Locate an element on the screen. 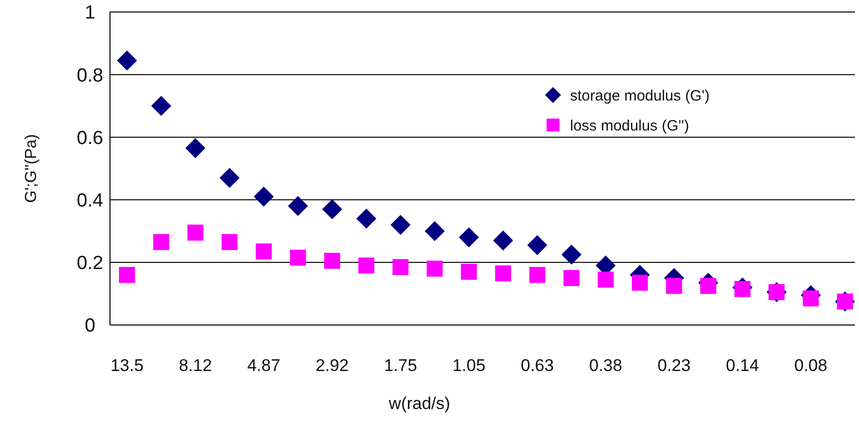  x-tick-label: 0.08 is located at coordinates (811, 365).